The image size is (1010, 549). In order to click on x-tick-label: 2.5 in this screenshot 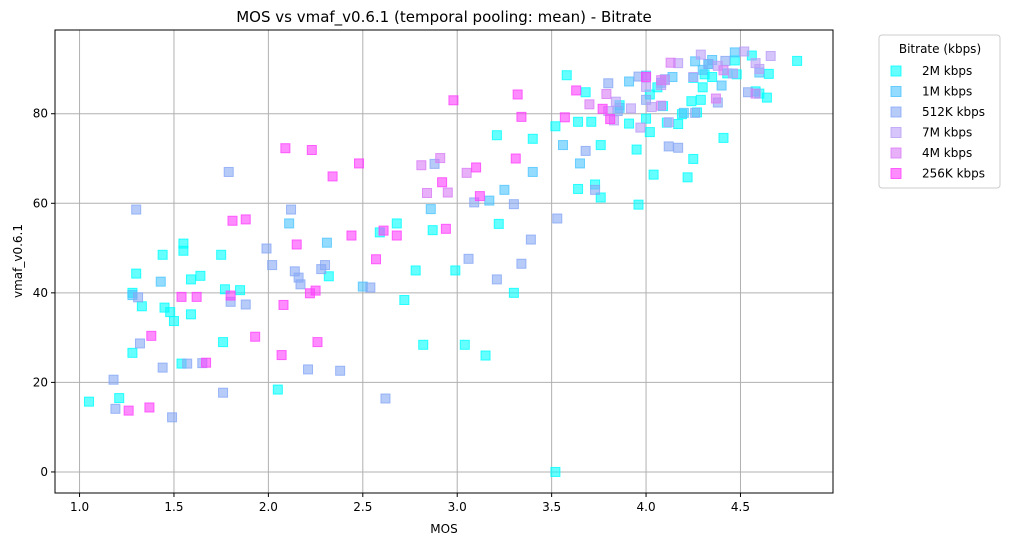, I will do `click(362, 507)`.